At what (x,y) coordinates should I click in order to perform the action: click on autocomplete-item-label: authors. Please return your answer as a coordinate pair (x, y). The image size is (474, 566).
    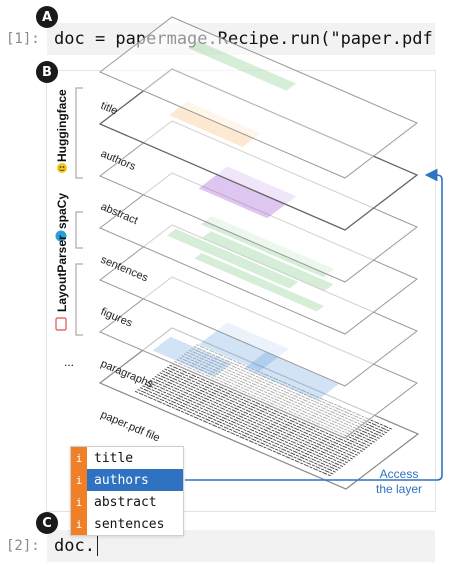
    Looking at the image, I should click on (121, 480).